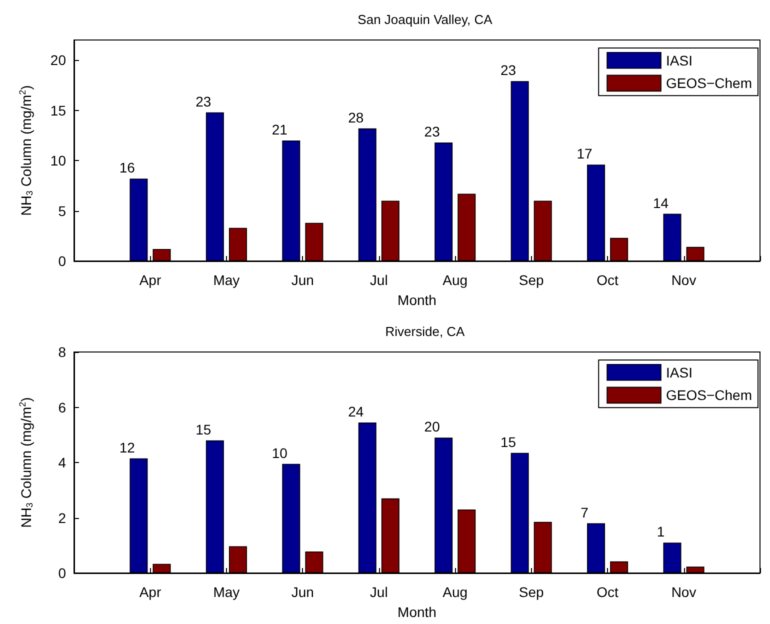 The height and width of the screenshot is (624, 770). Describe the element at coordinates (280, 129) in the screenshot. I see `annotation: 21` at that location.